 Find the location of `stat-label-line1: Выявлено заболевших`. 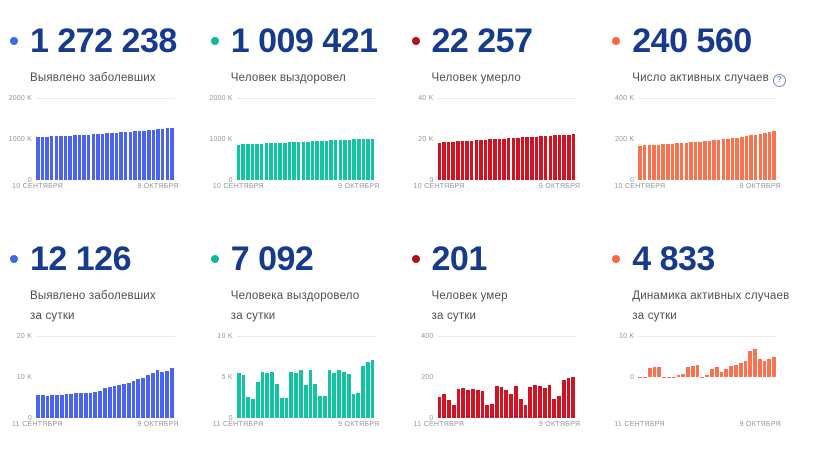

stat-label-line1: Выявлено заболевших is located at coordinates (93, 78).